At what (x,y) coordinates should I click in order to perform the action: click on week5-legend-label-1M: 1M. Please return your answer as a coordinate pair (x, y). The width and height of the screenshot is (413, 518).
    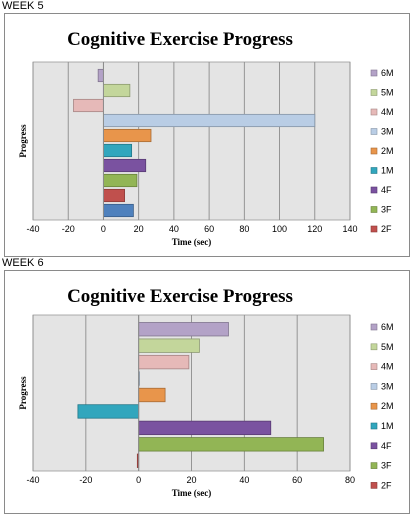
    Looking at the image, I should click on (387, 171).